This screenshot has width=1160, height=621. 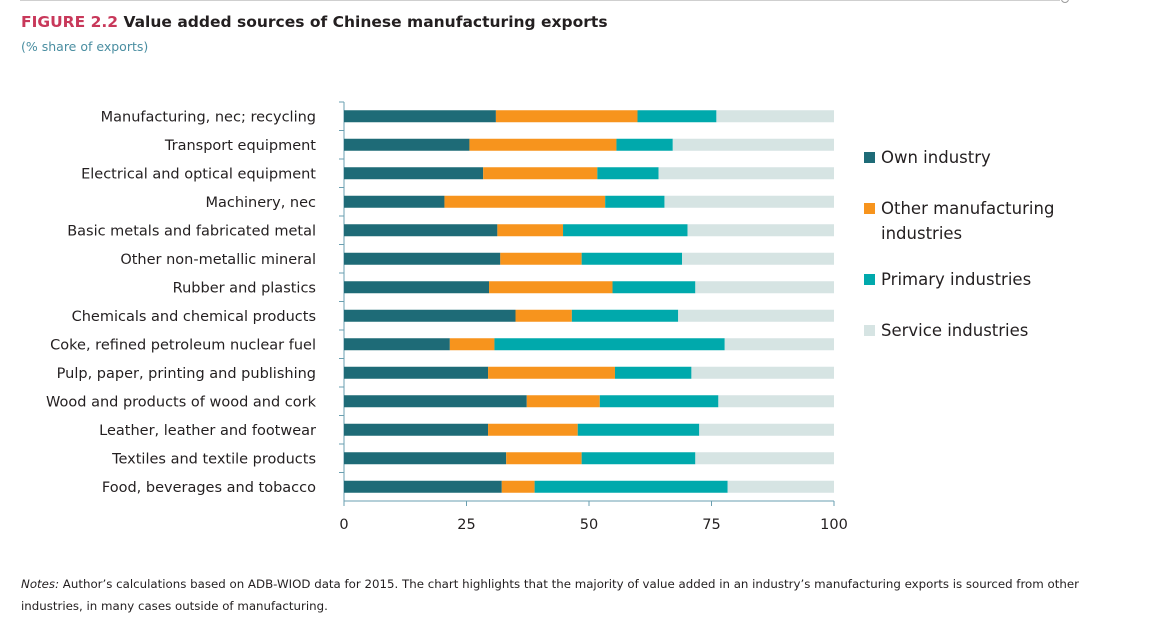 I want to click on top-rule, so click(x=540, y=0).